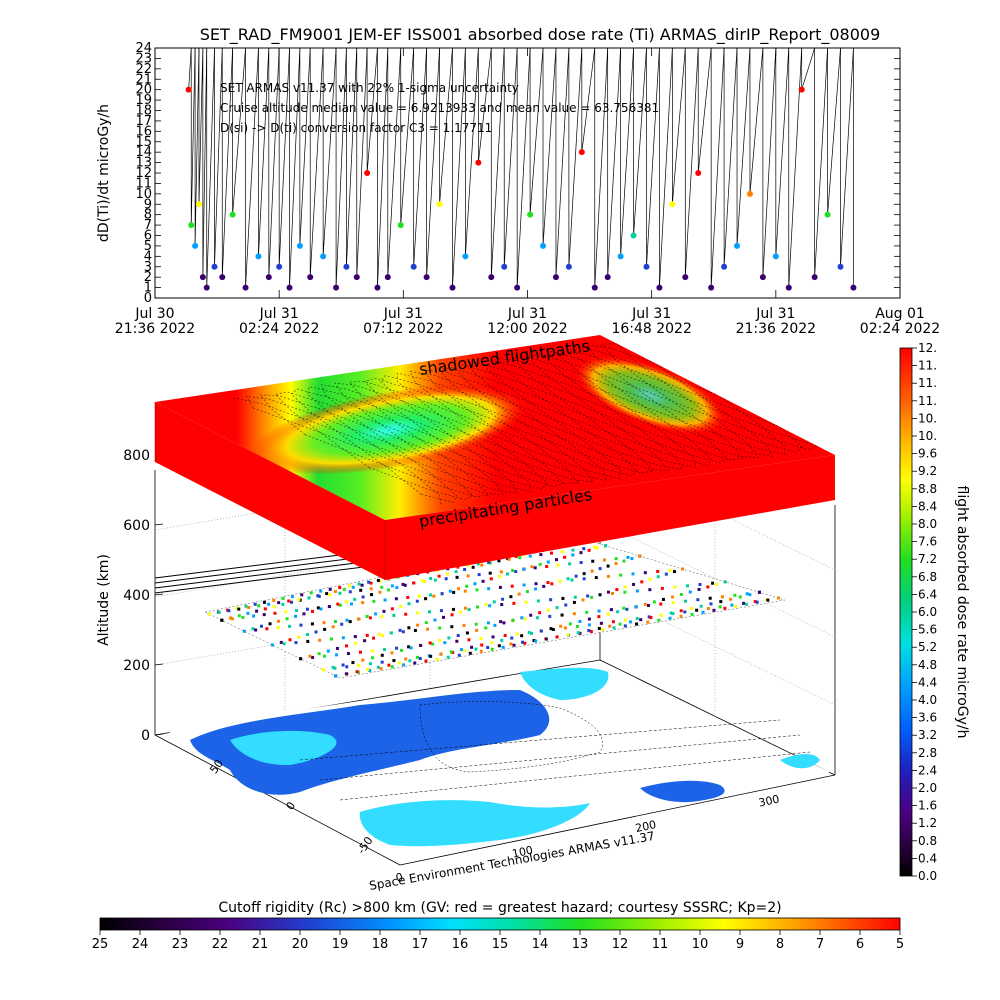  What do you see at coordinates (148, 225) in the screenshot?
I see `y-tick-label: 7` at bounding box center [148, 225].